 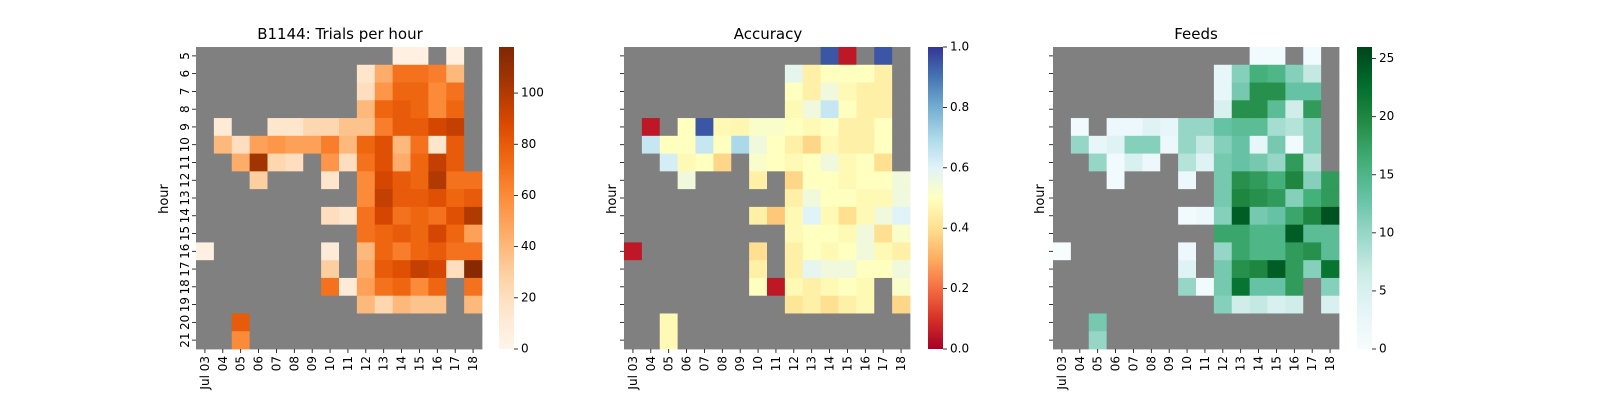 What do you see at coordinates (1364, 198) in the screenshot?
I see `colorbar-scale` at bounding box center [1364, 198].